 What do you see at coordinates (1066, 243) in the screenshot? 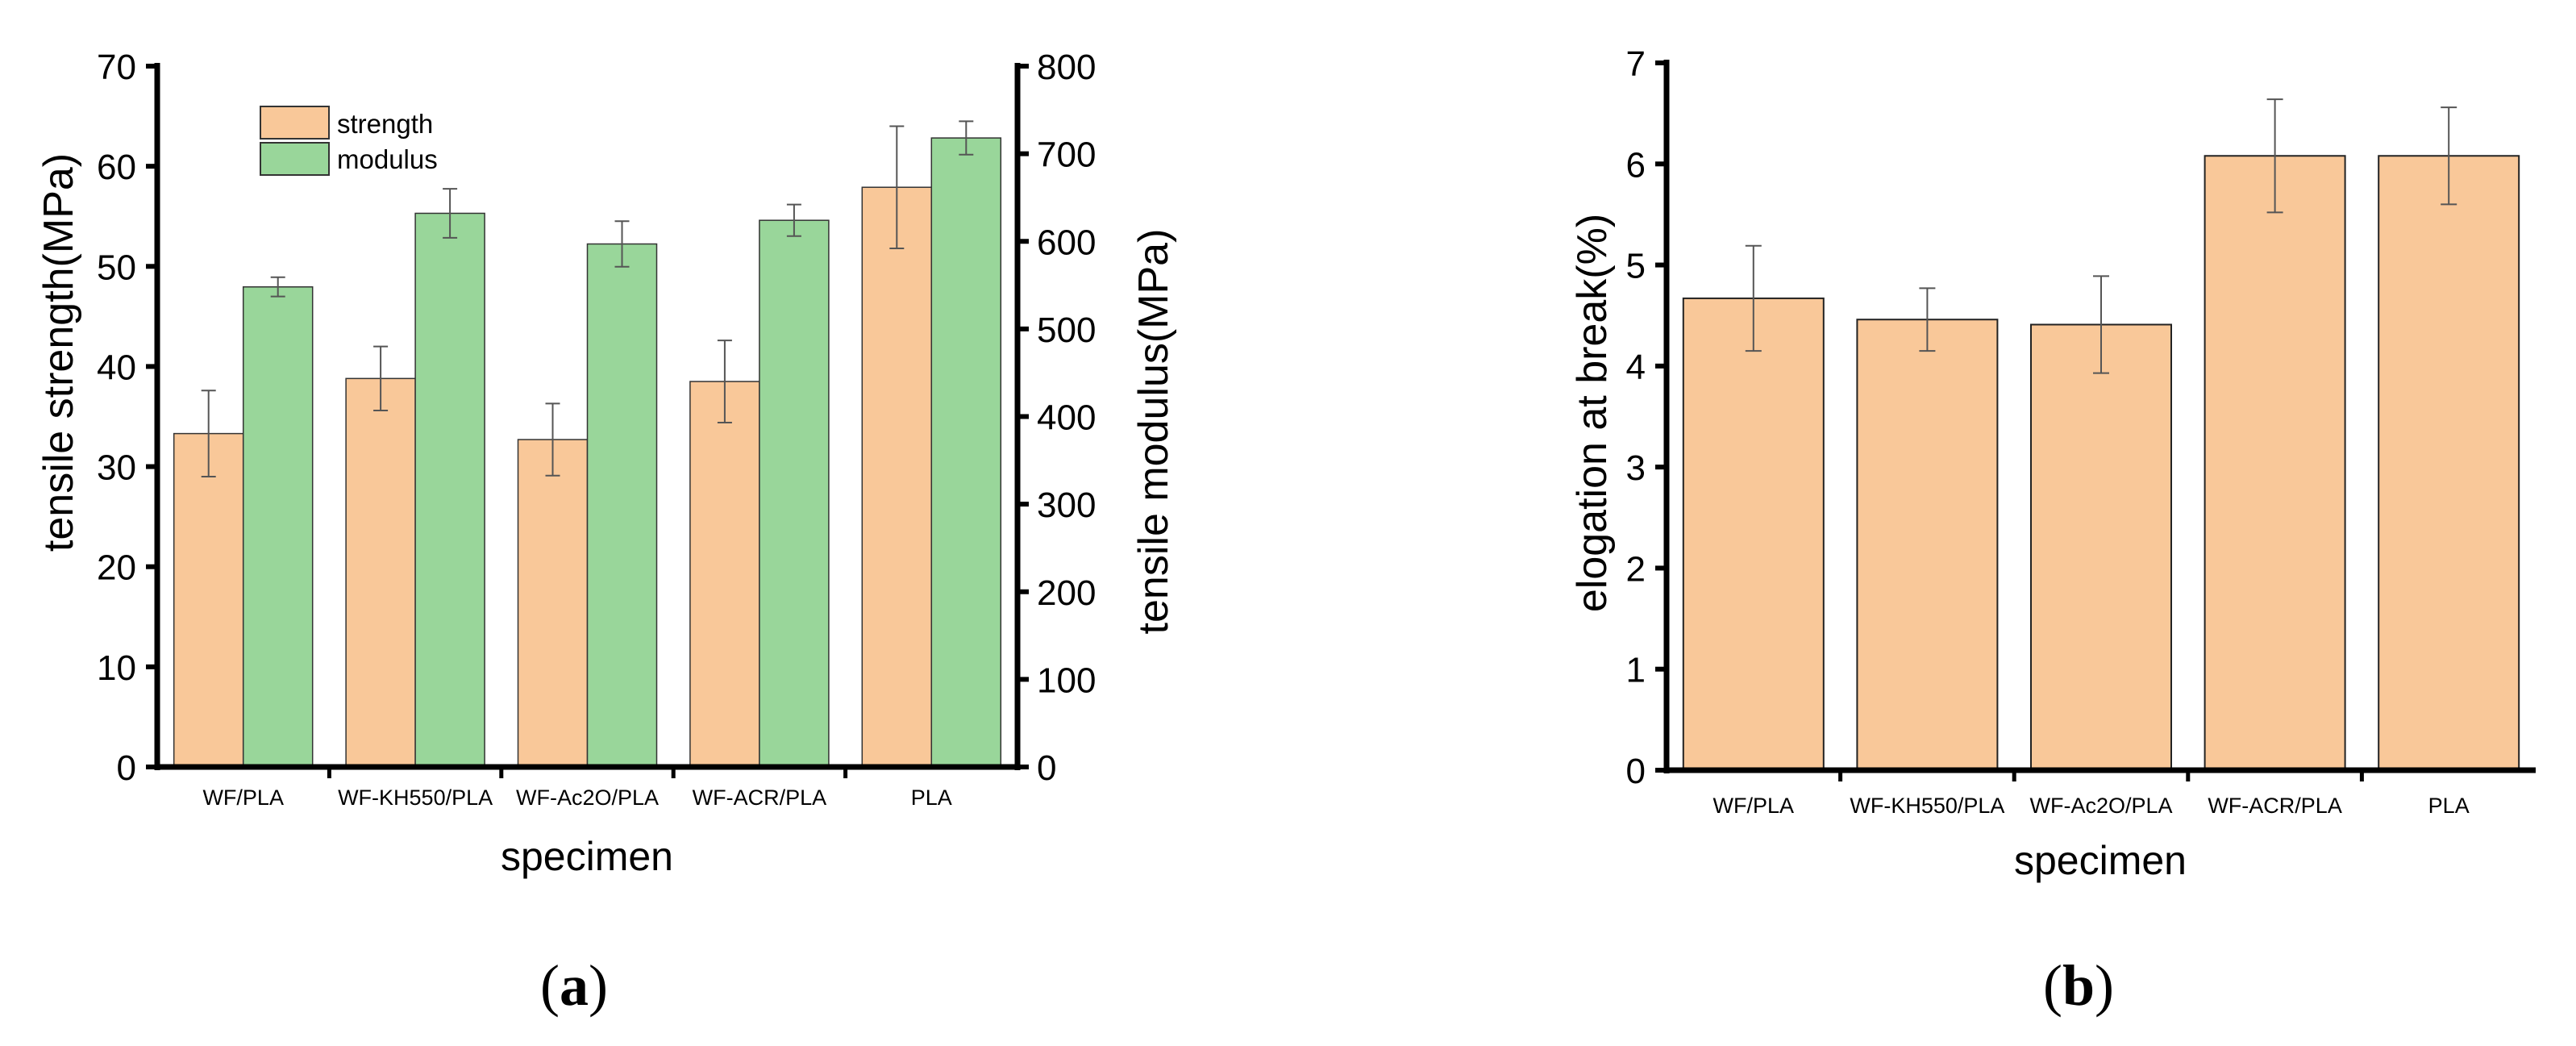
I see `chart-a-right-tick-label: 600` at bounding box center [1066, 243].